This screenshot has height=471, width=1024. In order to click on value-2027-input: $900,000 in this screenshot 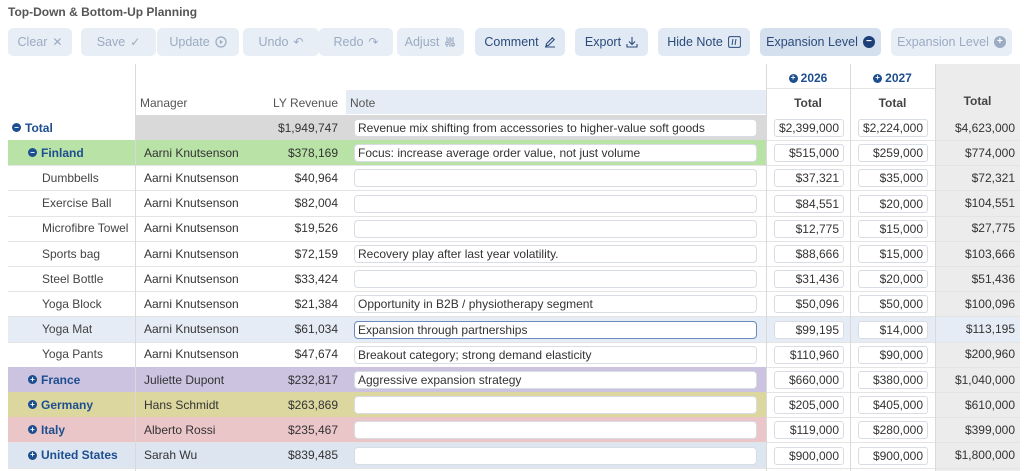, I will do `click(893, 455)`.